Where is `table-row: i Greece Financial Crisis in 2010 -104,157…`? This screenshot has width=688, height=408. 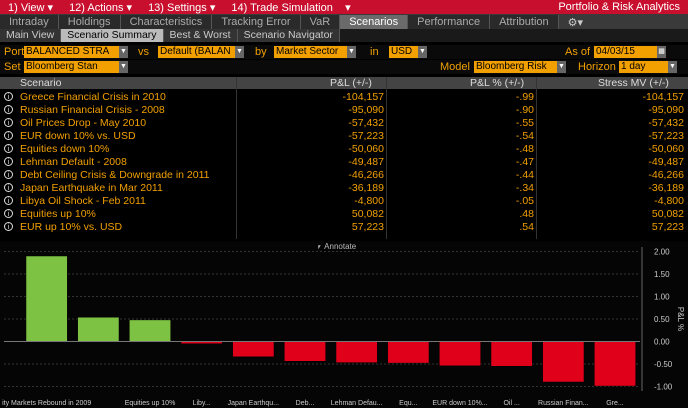 table-row: i Greece Financial Crisis in 2010 -104,157… is located at coordinates (344, 97).